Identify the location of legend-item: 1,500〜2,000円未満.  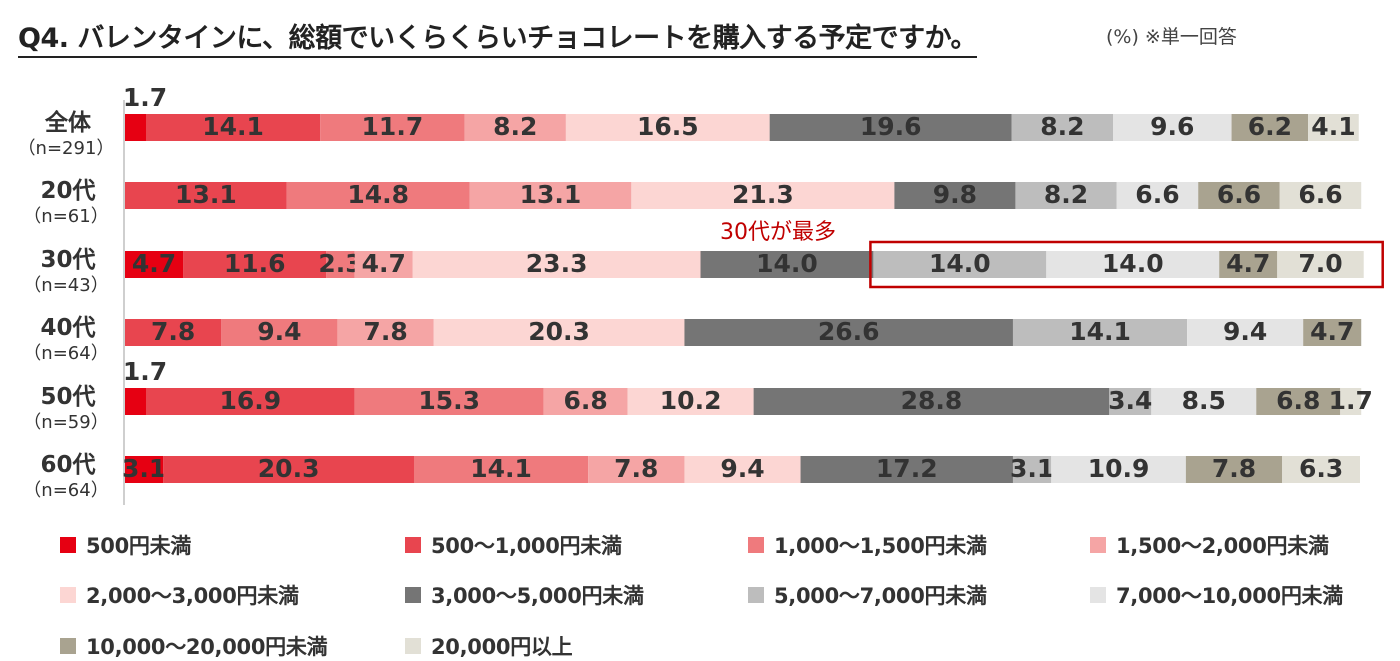
(1209, 545).